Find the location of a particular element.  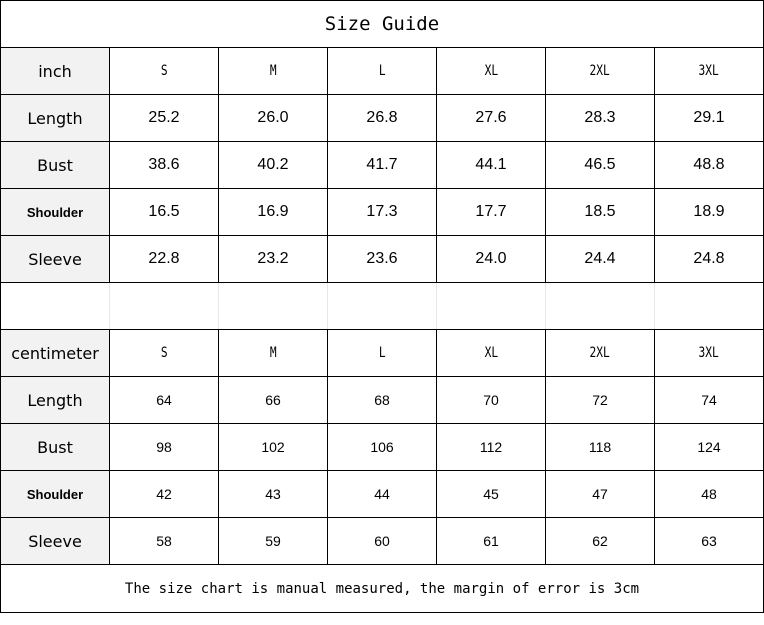

measurement-cell: 102 is located at coordinates (273, 447).